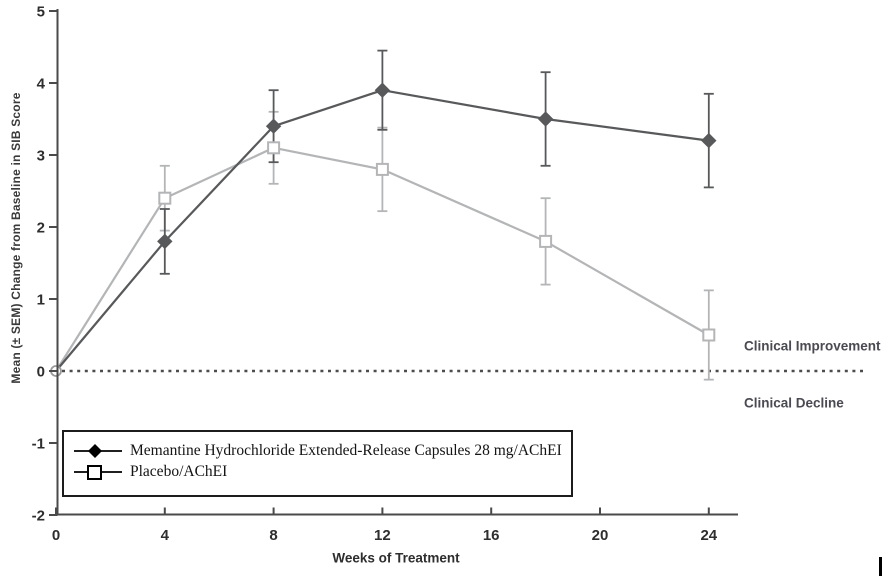  I want to click on filled-diamond-marker-icon, so click(98, 450).